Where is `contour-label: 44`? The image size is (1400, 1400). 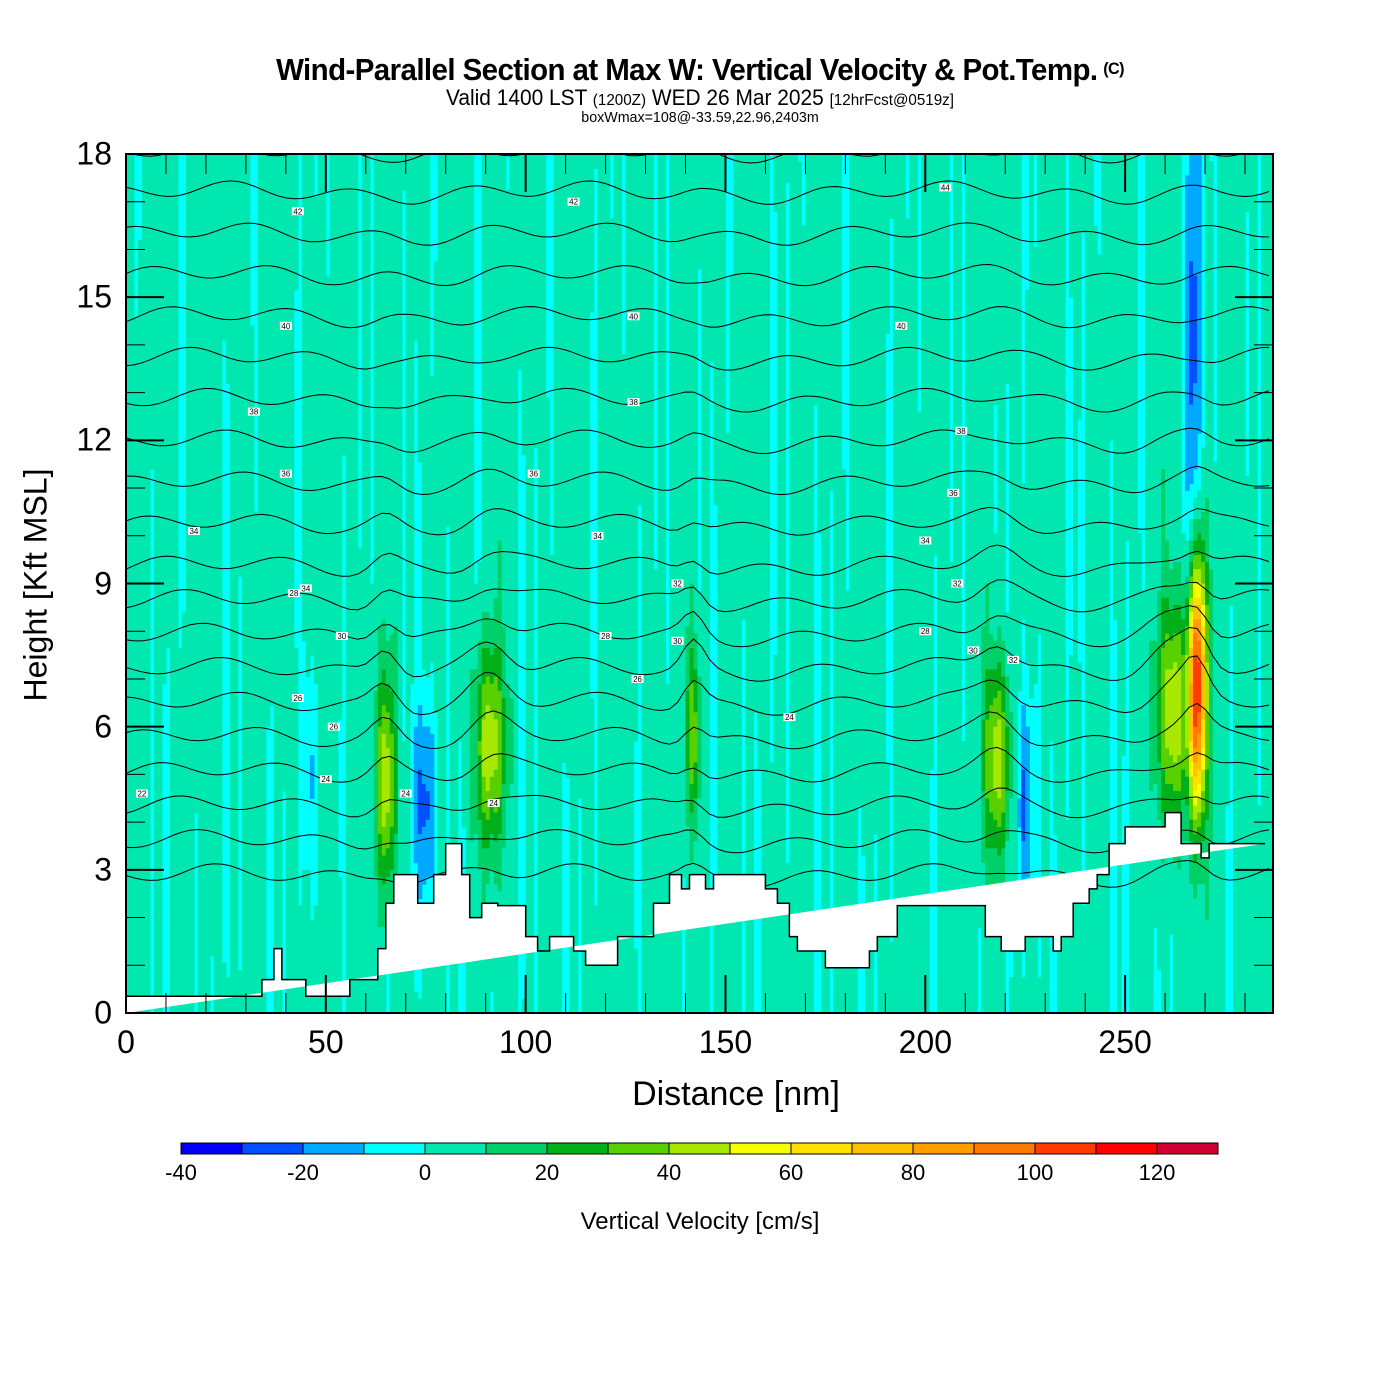 contour-label: 44 is located at coordinates (945, 187).